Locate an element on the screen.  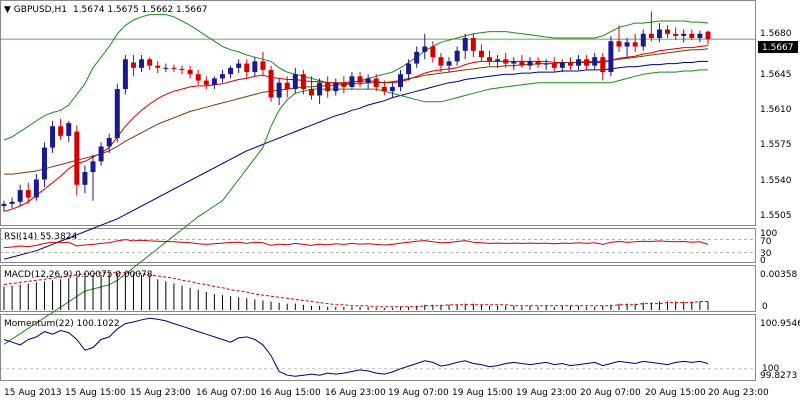
y-tick-1: 1.5680 is located at coordinates (776, 34).